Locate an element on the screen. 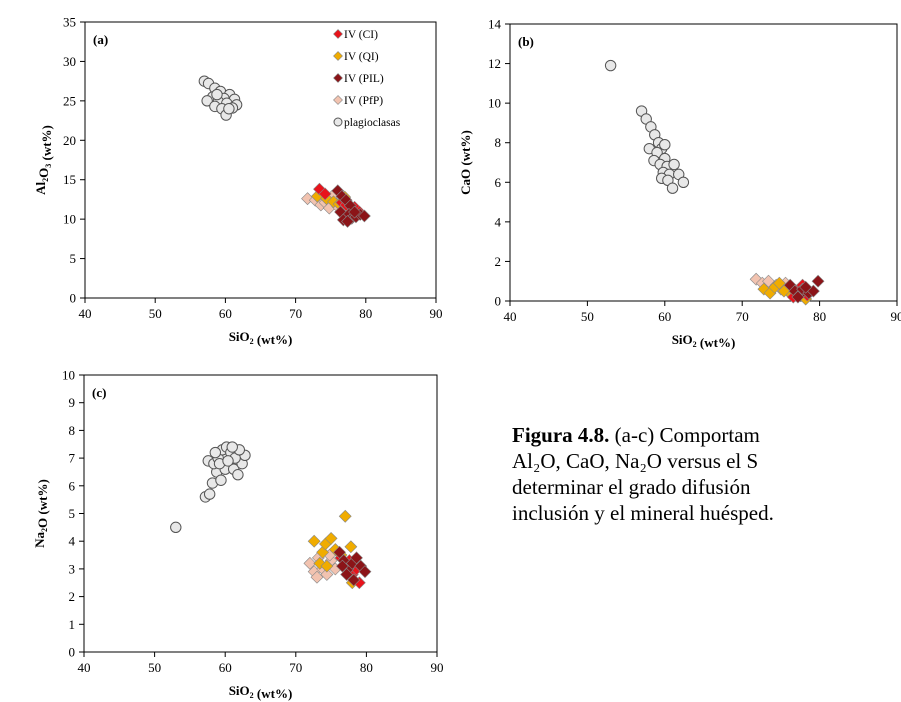 The height and width of the screenshot is (702, 901). y-tick-label: 1 is located at coordinates (72, 624).